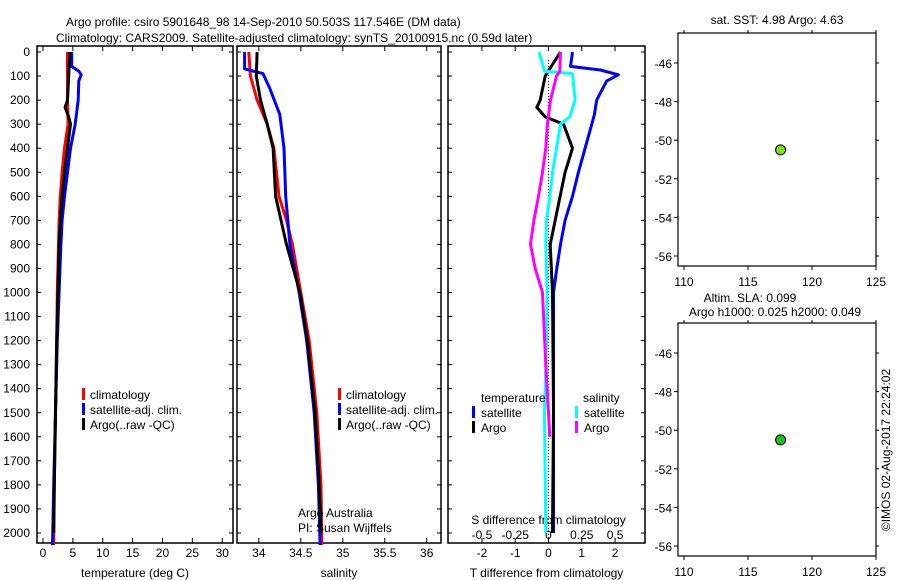 This screenshot has width=900, height=580. What do you see at coordinates (615, 535) in the screenshot?
I see `s-tick-label: 0.5` at bounding box center [615, 535].